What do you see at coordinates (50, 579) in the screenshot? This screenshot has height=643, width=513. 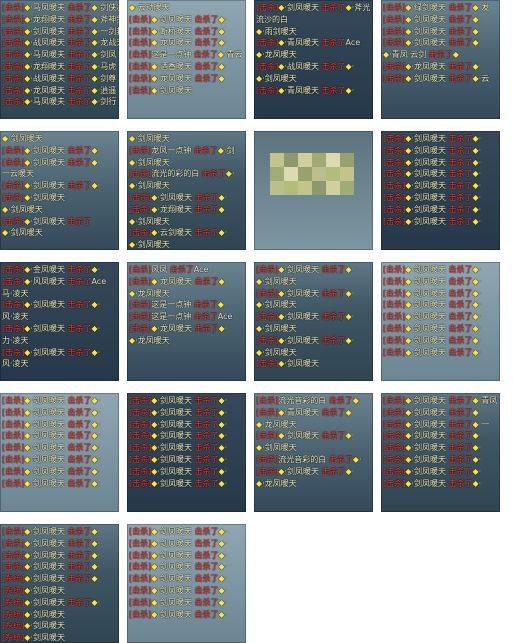 I see `chat-line: [系统]◆·剑凤暖天 击杀了◆` at bounding box center [50, 579].